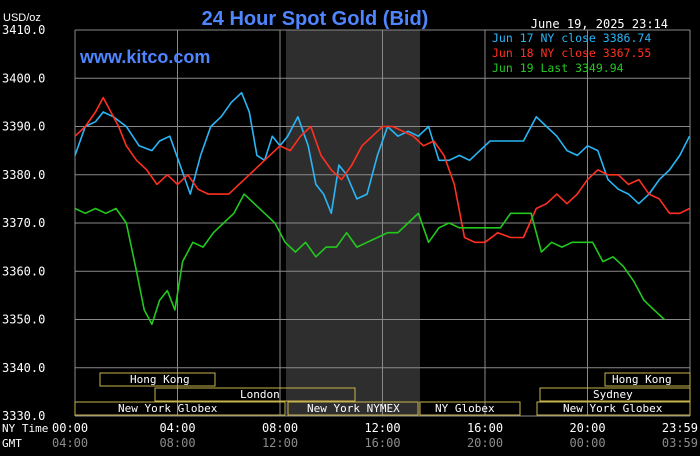 Image resolution: width=700 pixels, height=456 pixels. I want to click on timestamp: June 19, 2025 23:14, so click(599, 24).